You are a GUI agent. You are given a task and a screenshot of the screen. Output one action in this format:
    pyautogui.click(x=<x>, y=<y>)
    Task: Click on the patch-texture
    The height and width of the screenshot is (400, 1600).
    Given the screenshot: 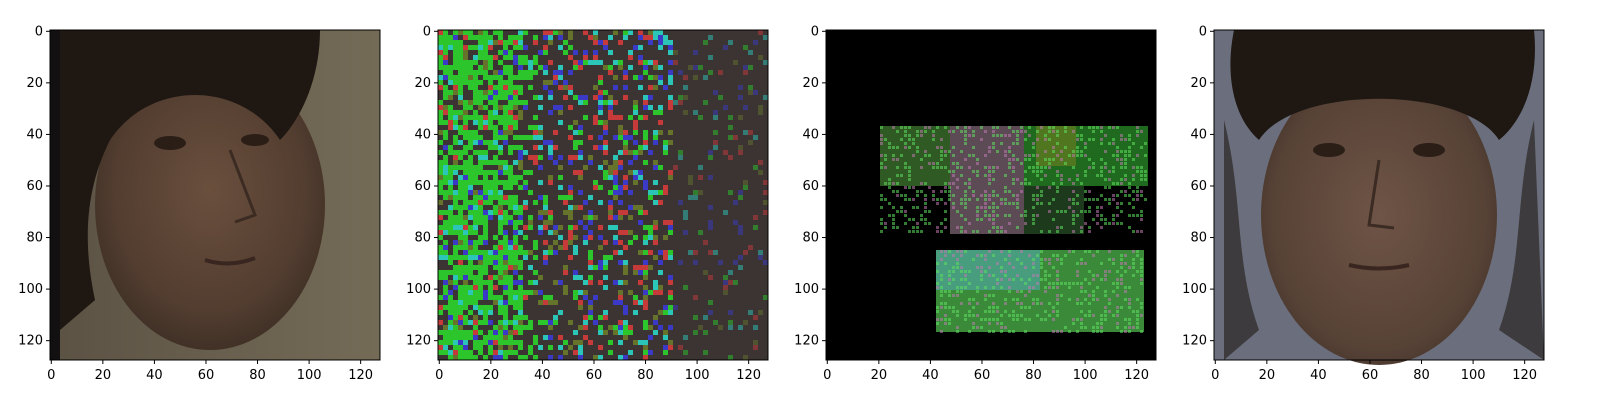 What is the action you would take?
    pyautogui.click(x=1013, y=229)
    